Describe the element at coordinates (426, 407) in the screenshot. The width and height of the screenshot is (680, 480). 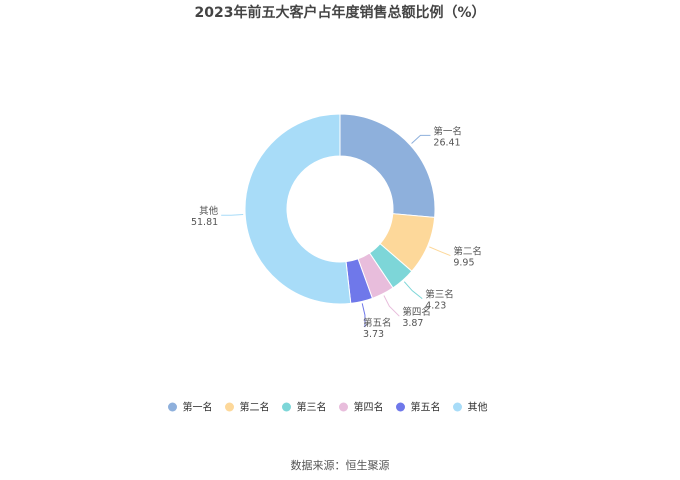
I see `legend-label: 第五名` at that location.